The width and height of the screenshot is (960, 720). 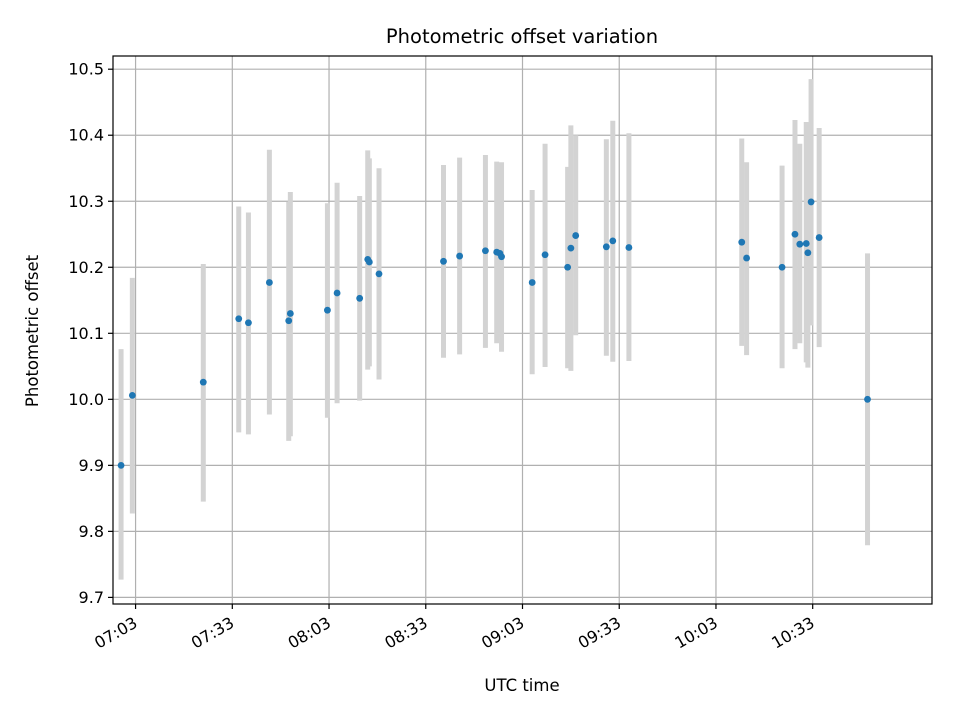 What do you see at coordinates (86, 69) in the screenshot?
I see `y-tick-label: 10.5` at bounding box center [86, 69].